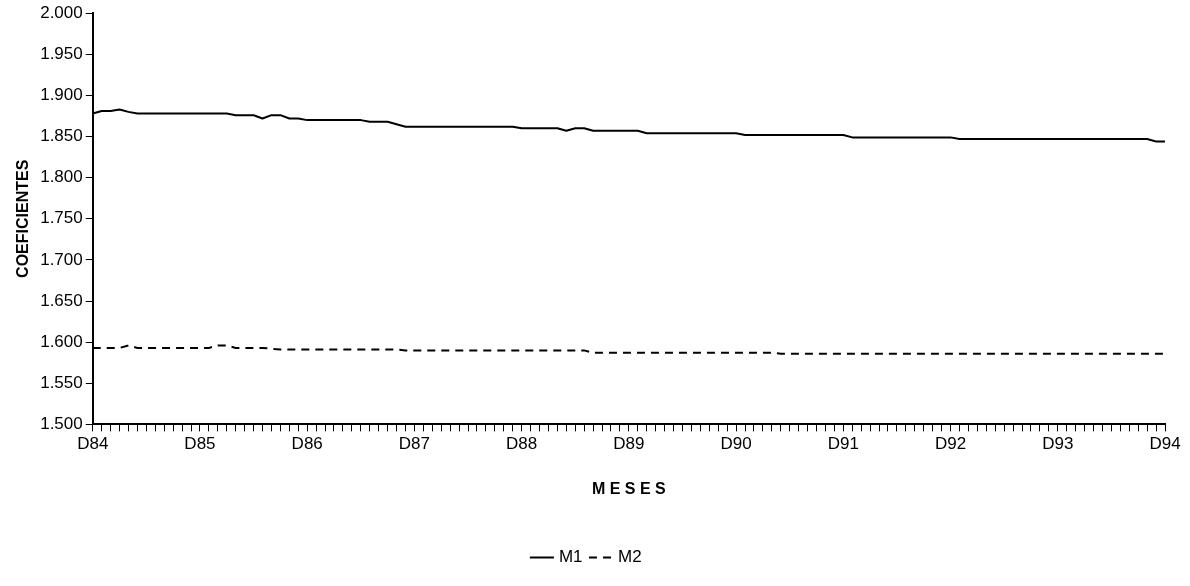 This screenshot has height=586, width=1190. Describe the element at coordinates (629, 444) in the screenshot. I see `x-tick-label: D89` at that location.